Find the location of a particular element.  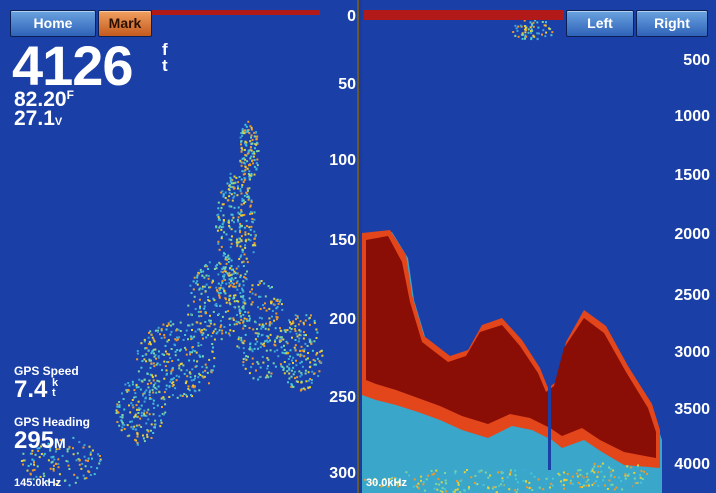

mark-button: Mark is located at coordinates (125, 23).